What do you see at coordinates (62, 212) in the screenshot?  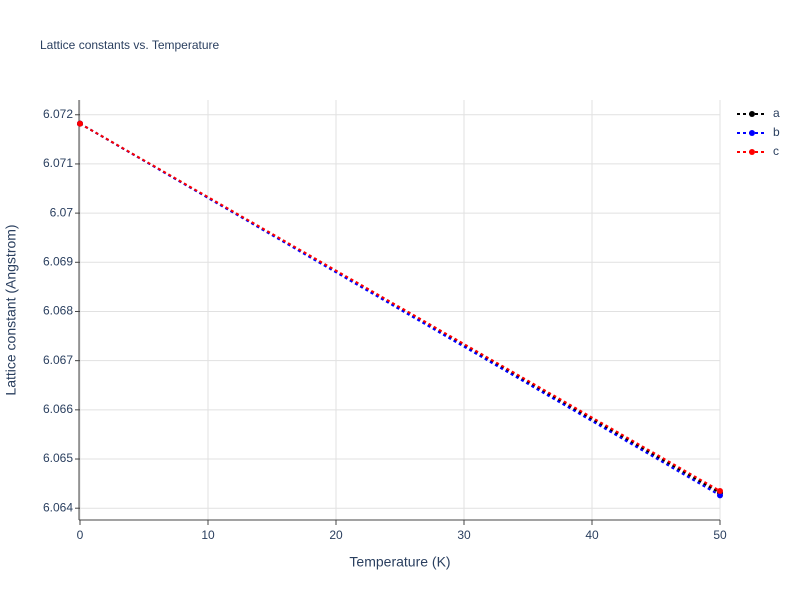 I see `y-tick-label: 6.07` at bounding box center [62, 212].